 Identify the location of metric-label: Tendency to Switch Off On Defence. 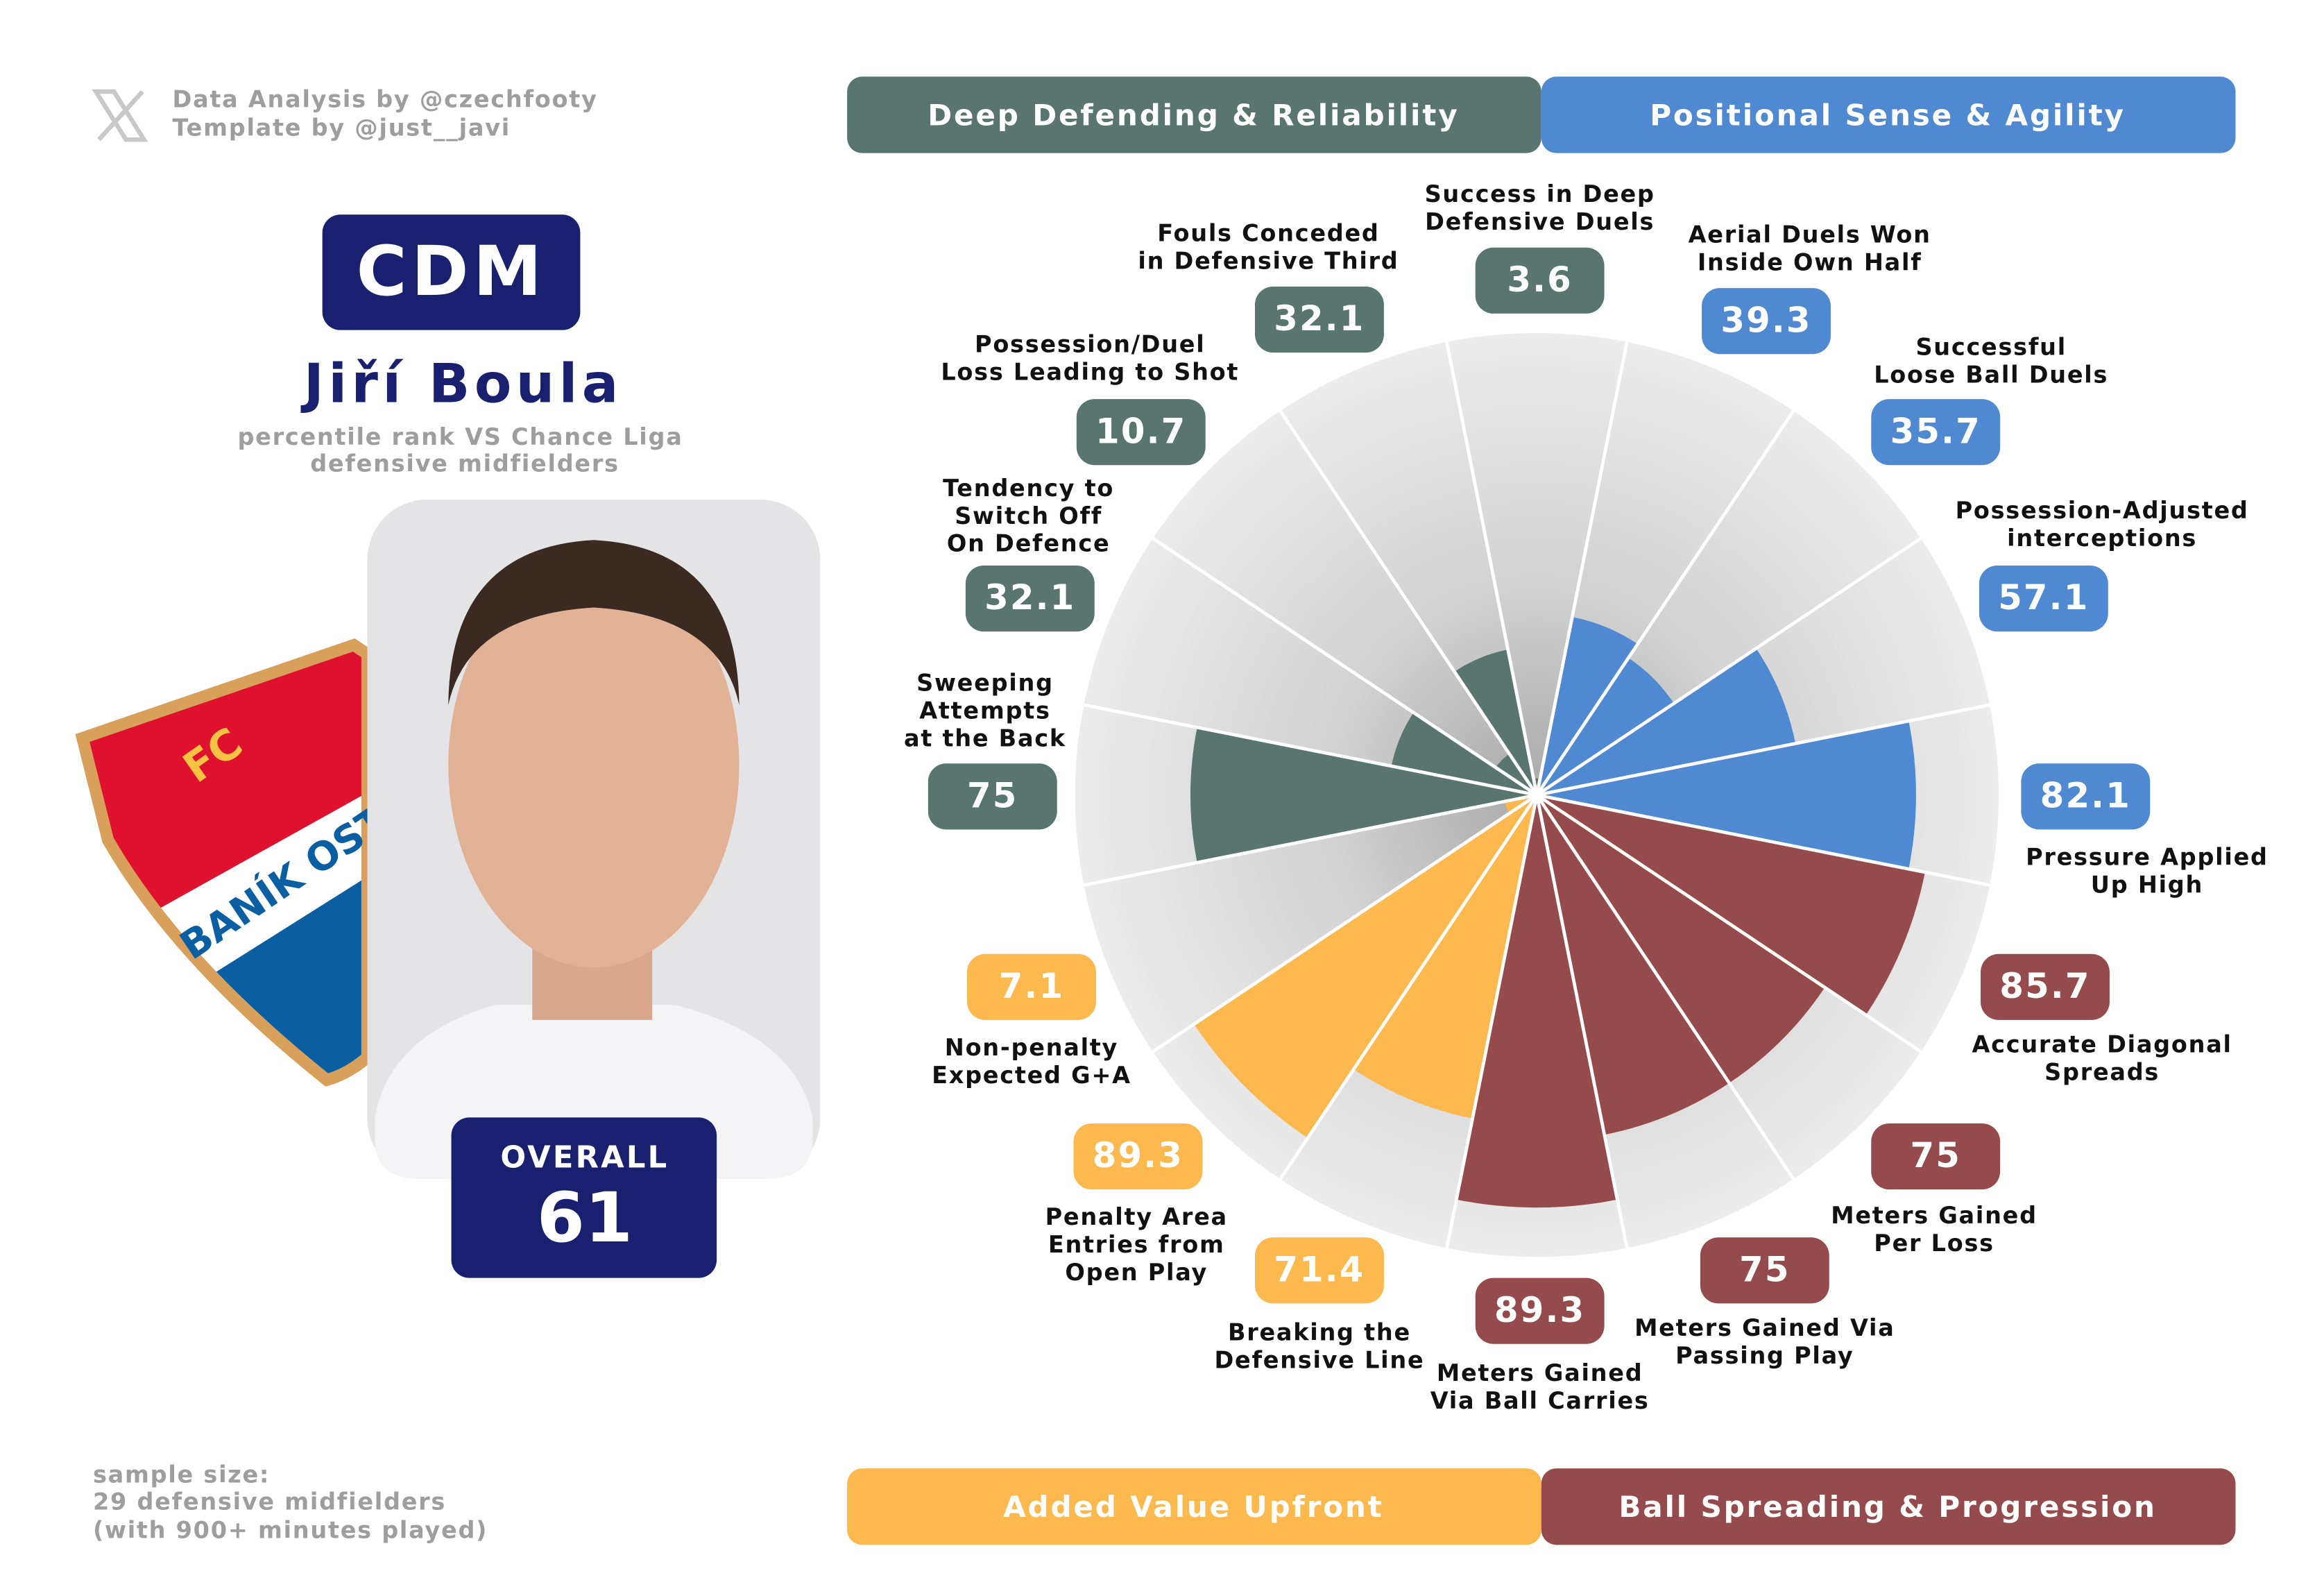
(1028, 515).